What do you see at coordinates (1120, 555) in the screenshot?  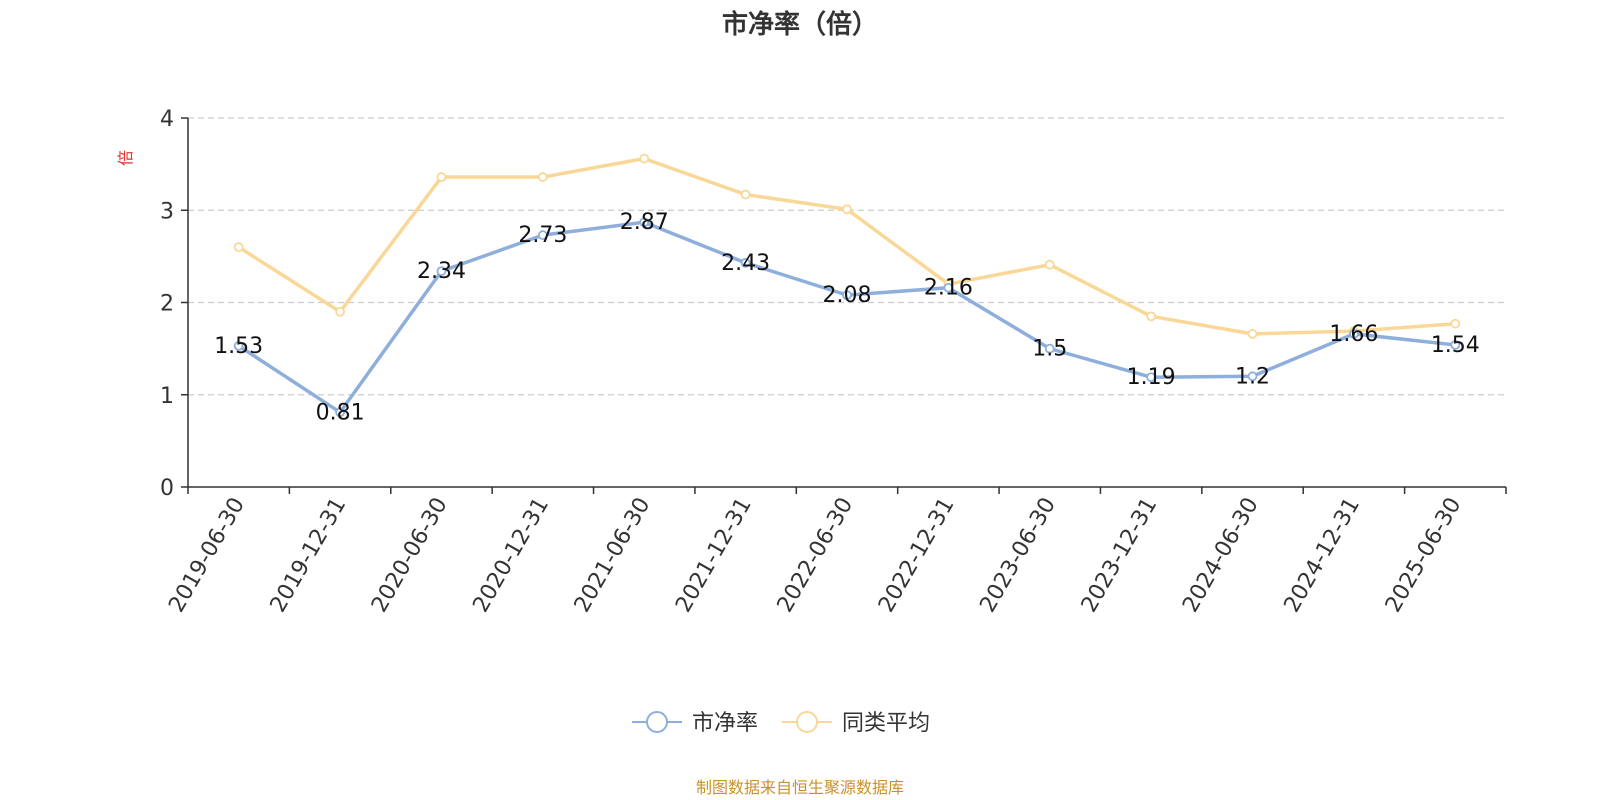 I see `x-tick-label: 2023-12-31` at bounding box center [1120, 555].